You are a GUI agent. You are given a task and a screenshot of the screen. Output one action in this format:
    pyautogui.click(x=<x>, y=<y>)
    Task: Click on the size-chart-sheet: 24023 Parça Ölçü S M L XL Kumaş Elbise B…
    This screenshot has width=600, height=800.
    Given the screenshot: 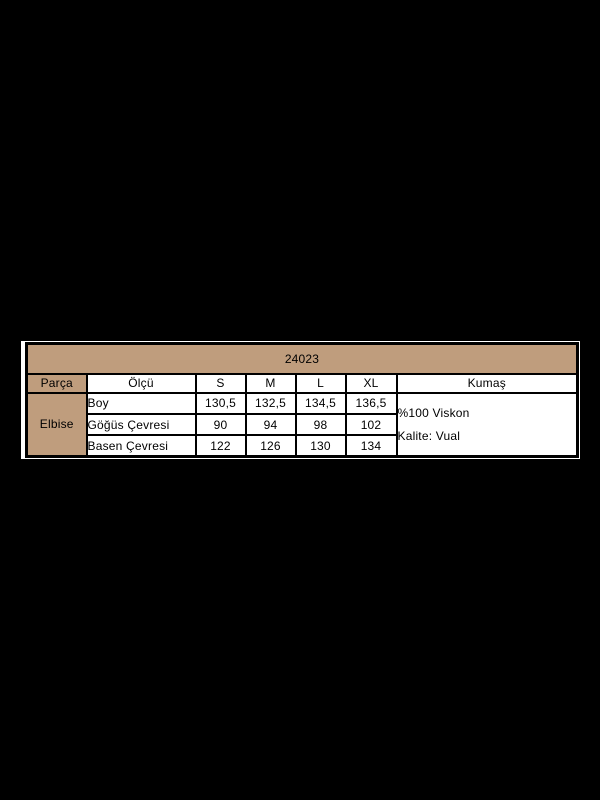 What is the action you would take?
    pyautogui.click(x=300, y=400)
    